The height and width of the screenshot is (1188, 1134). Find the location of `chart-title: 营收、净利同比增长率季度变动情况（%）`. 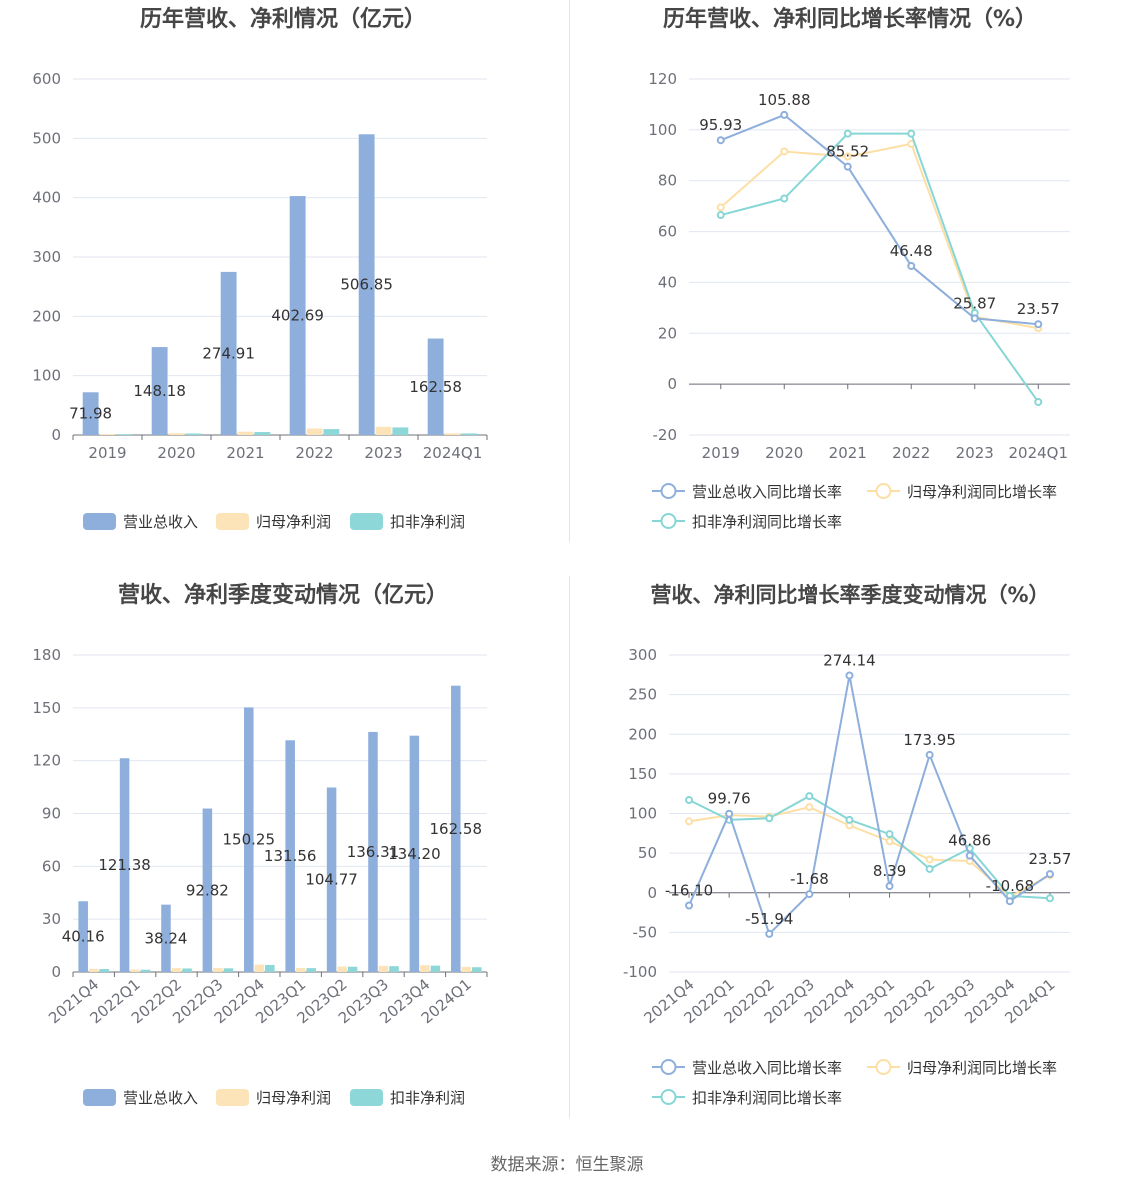

chart-title: 营收、净利同比增长率季度变动情况（%） is located at coordinates (849, 595).